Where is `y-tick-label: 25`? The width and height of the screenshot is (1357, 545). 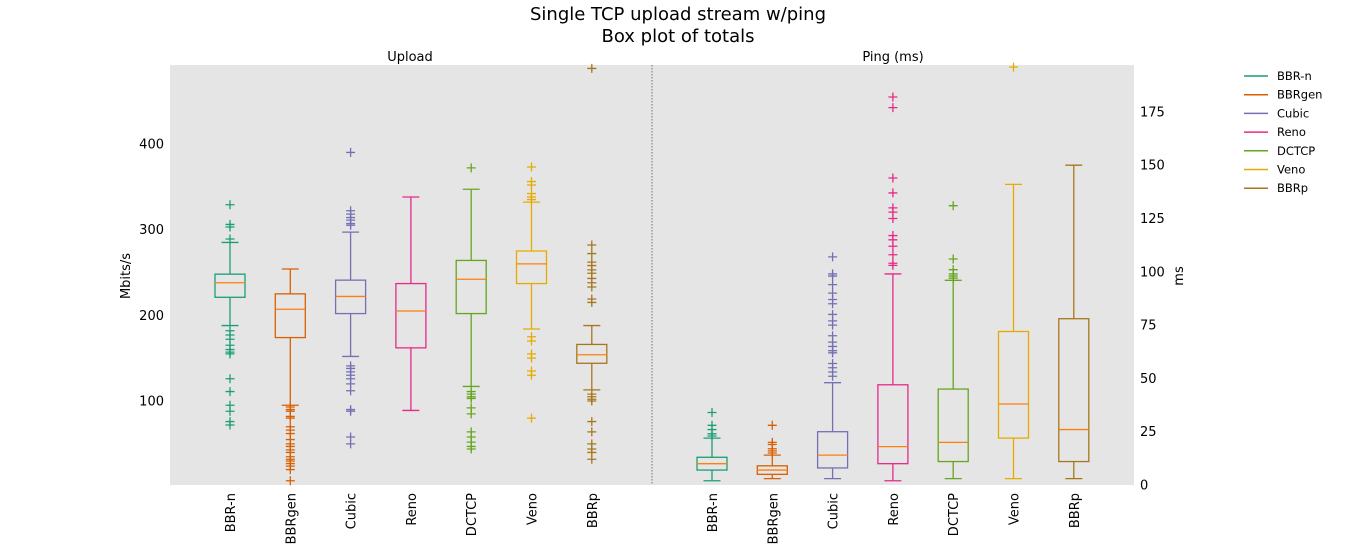 y-tick-label: 25 is located at coordinates (1148, 432).